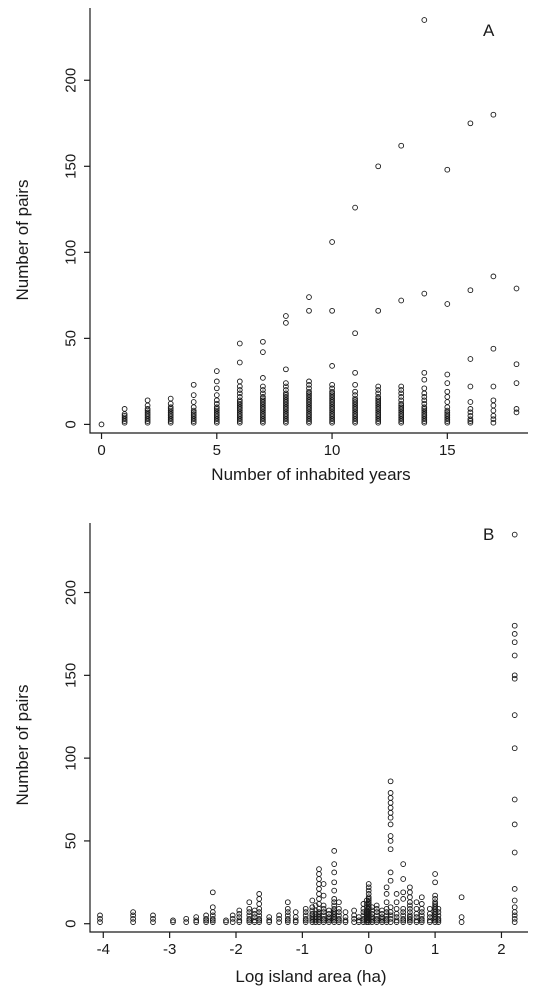  Describe the element at coordinates (310, 474) in the screenshot. I see `panel-a-x-axis-label: Number of inhabited years` at that location.